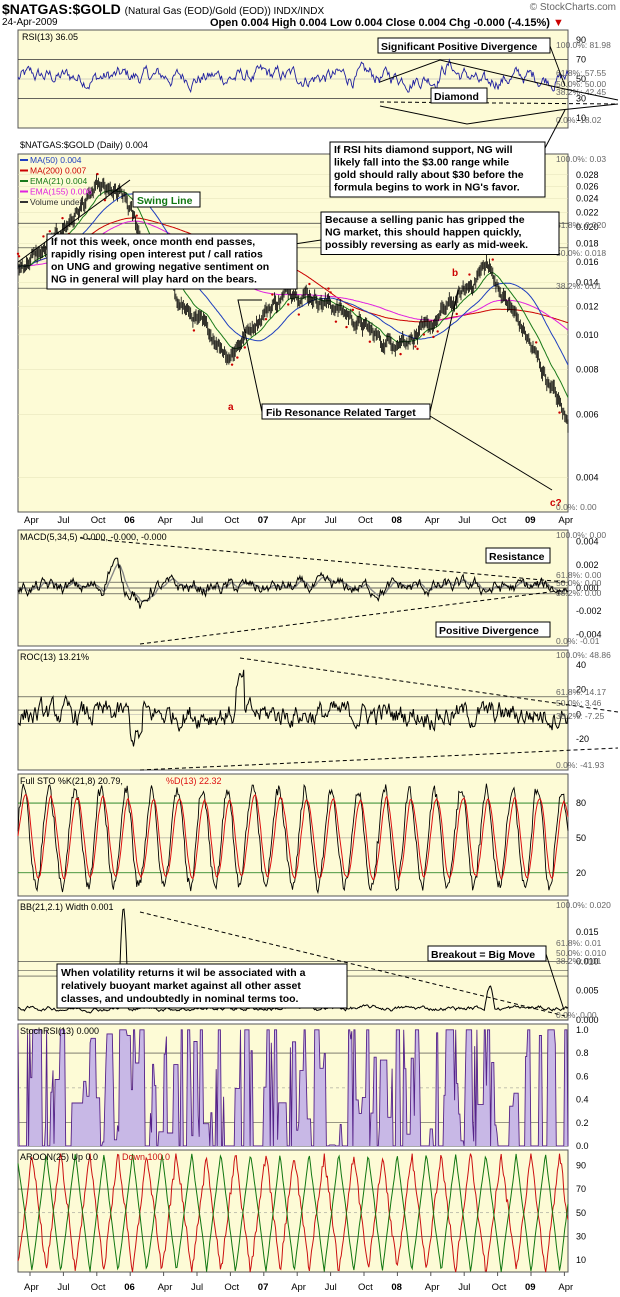  Describe the element at coordinates (556, 503) in the screenshot. I see `wave-label-c: c?` at that location.